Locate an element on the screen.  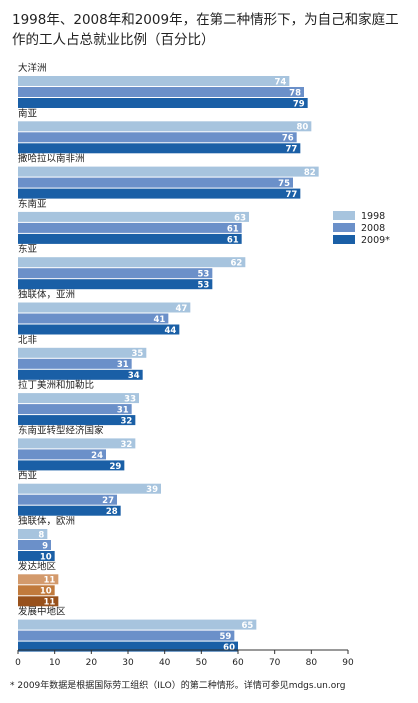
bar-value-label: 74 is located at coordinates (280, 82).